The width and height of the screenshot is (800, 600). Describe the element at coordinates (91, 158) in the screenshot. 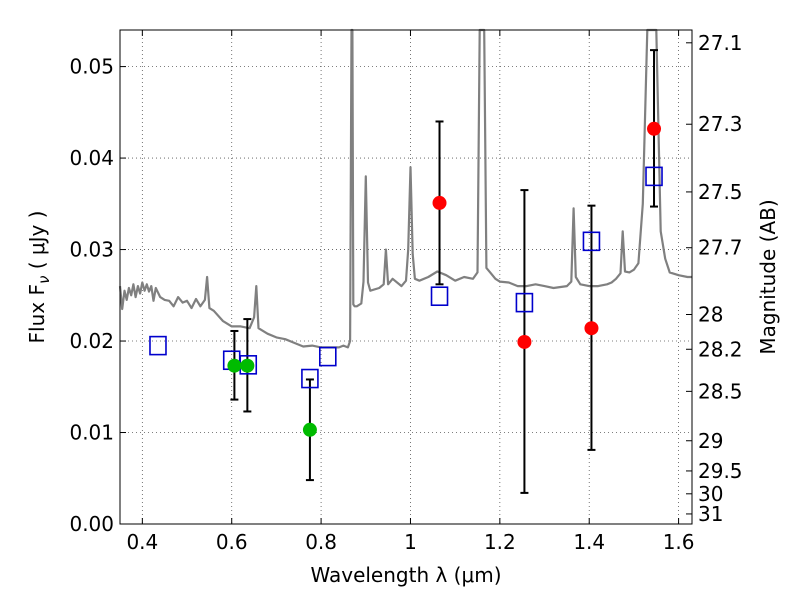

I see `y-tick-label: 0.04` at that location.